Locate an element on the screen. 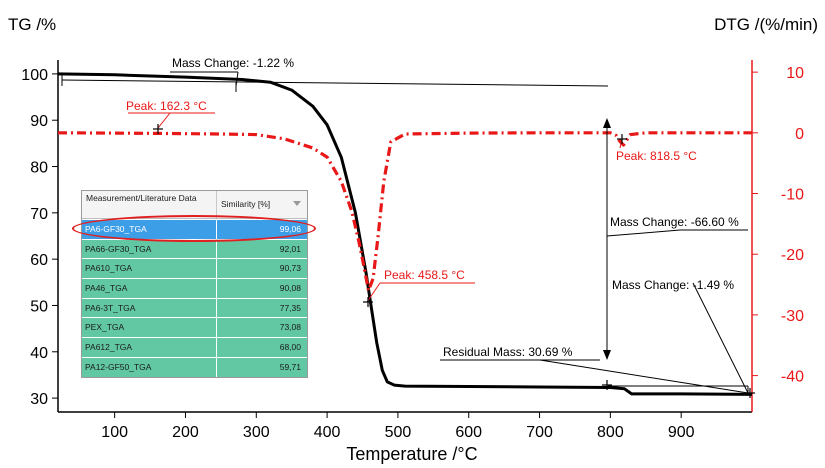 This screenshot has height=468, width=825. table-row: PEX_TGA 73,08 is located at coordinates (194, 327).